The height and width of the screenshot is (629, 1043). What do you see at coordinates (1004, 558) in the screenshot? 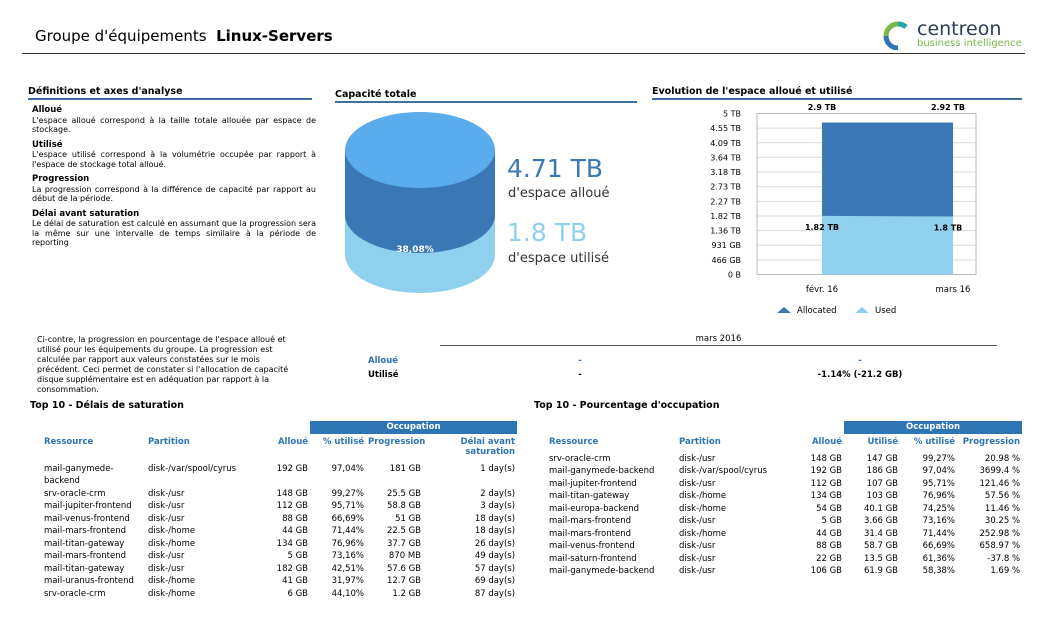
I see `cell: -37.8 %` at bounding box center [1004, 558].